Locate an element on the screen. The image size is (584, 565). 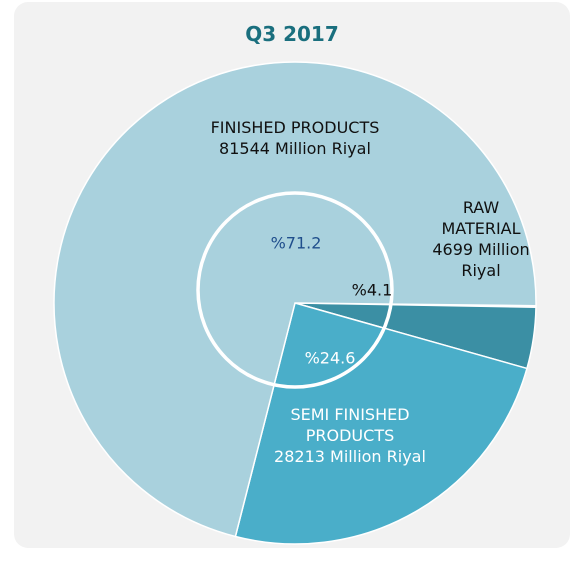
category-label: RAW MATERIAL is located at coordinates (481, 218).